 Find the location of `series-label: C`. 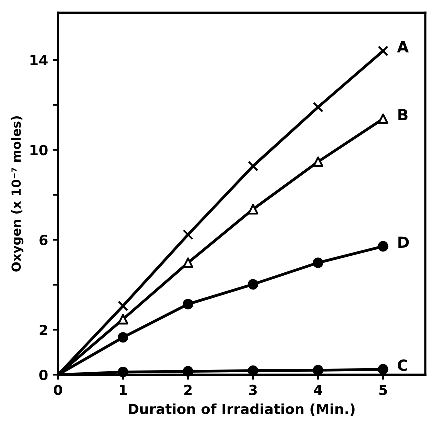

series-label: C is located at coordinates (403, 366).